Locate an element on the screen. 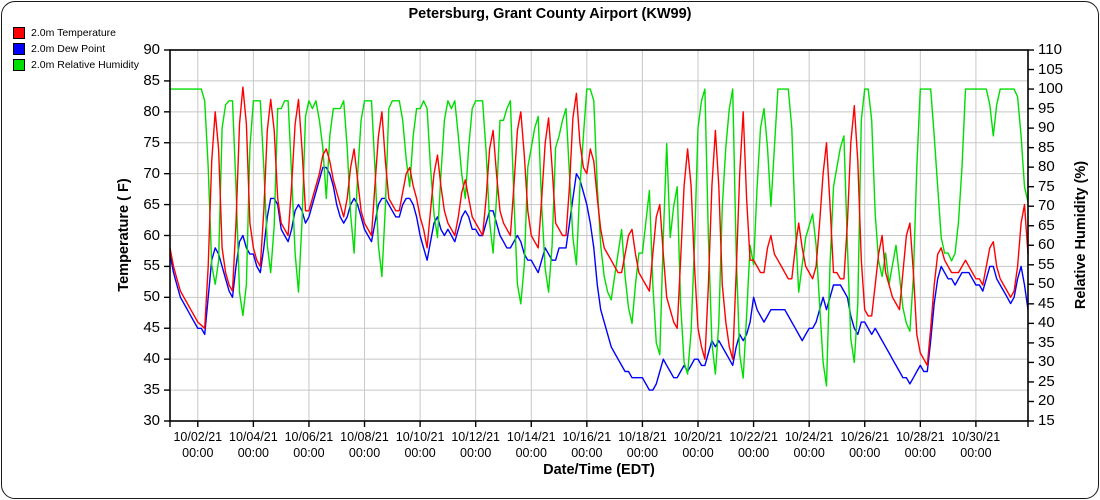  tick-date: 10/12/21 is located at coordinates (475, 437).